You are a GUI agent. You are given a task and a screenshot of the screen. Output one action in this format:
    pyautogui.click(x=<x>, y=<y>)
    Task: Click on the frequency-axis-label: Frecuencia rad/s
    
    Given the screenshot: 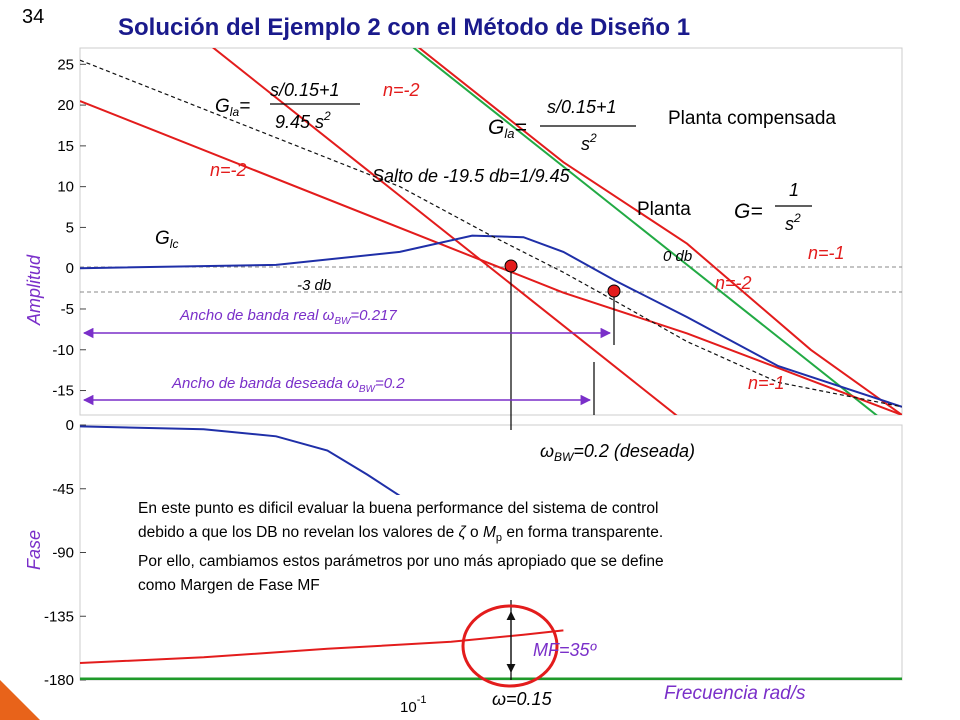 What is the action you would take?
    pyautogui.click(x=735, y=693)
    